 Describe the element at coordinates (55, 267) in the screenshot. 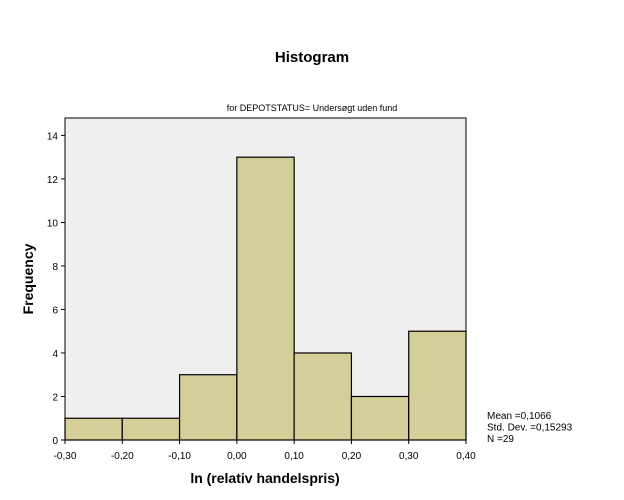

I see `y-tick-label: 8` at that location.